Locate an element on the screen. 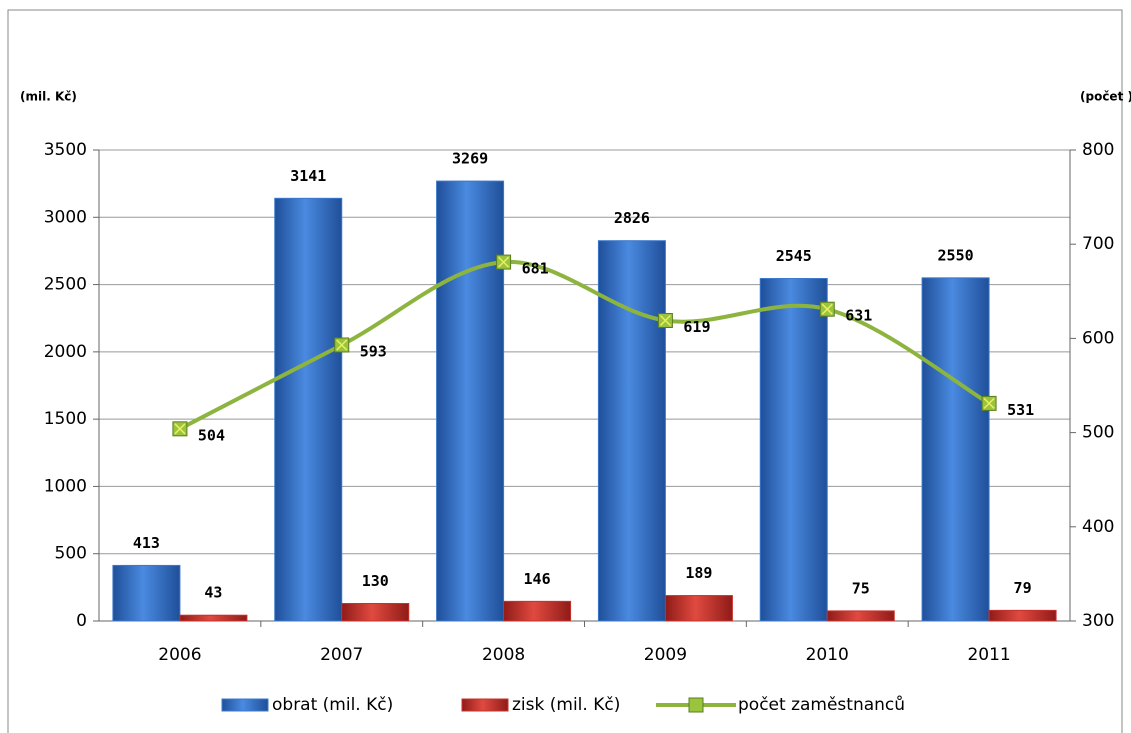  value-label: 146 is located at coordinates (537, 579).